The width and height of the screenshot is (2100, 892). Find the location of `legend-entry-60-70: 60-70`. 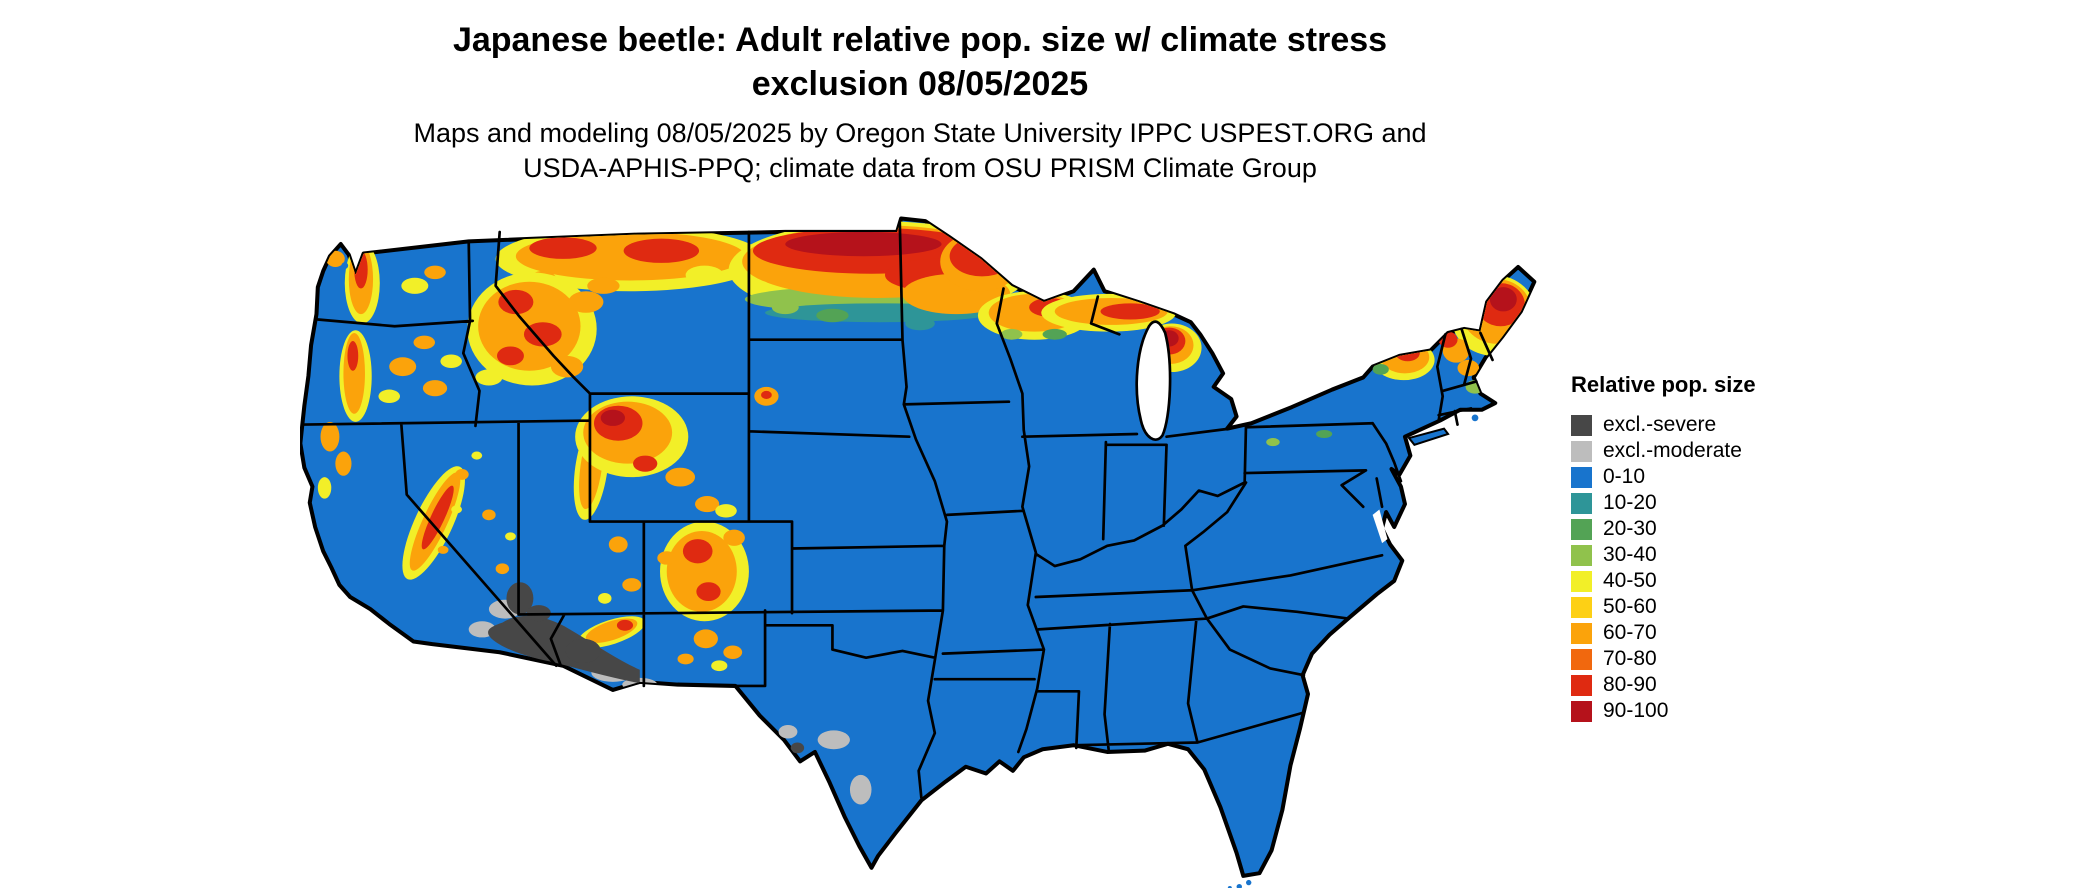

legend-entry-60-70: 60-70 is located at coordinates (1663, 633).